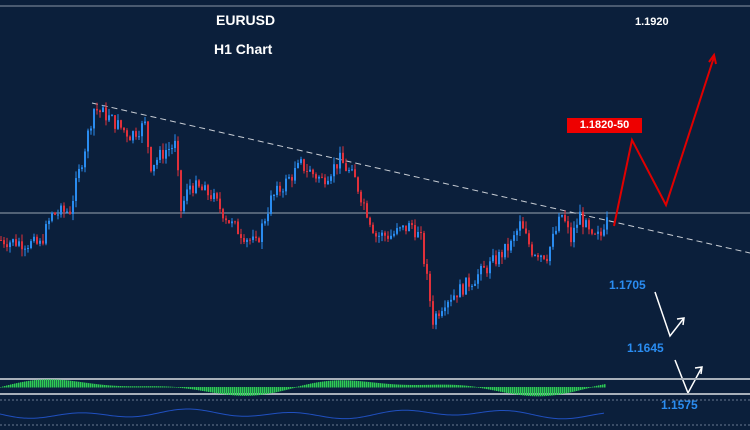 This screenshot has width=750, height=430. What do you see at coordinates (645, 348) in the screenshot?
I see `support-2-label: 1.1645` at bounding box center [645, 348].